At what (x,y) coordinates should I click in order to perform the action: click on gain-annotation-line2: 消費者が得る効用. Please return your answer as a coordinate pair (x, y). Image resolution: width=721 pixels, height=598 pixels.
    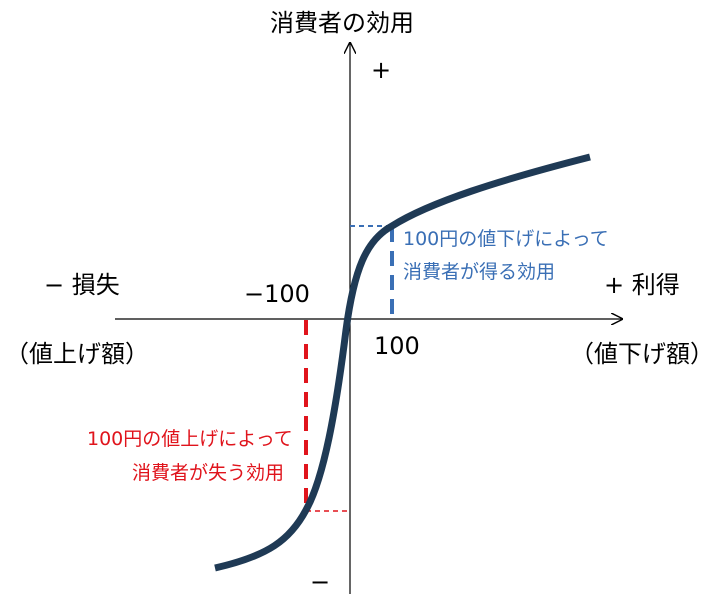
    Looking at the image, I should click on (479, 272).